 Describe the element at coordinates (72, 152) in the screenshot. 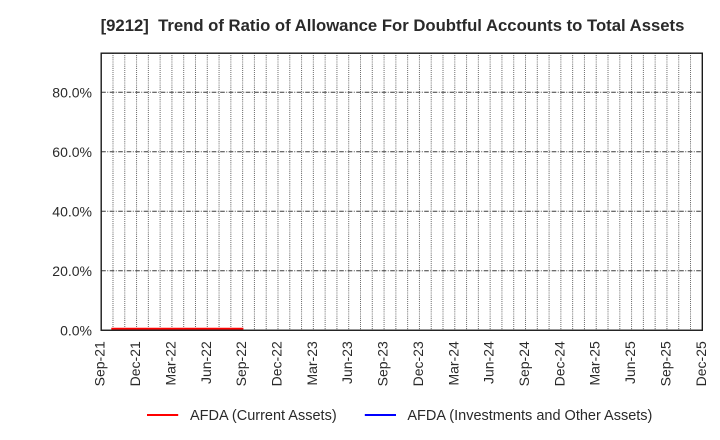

I see `svg-text: 60.0%` at that location.